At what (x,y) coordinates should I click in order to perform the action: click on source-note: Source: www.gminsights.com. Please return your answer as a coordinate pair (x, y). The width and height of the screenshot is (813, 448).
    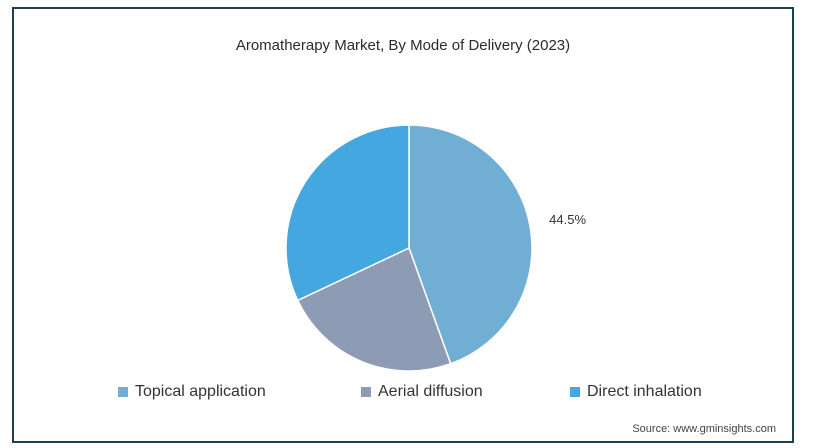
    Looking at the image, I should click on (704, 429).